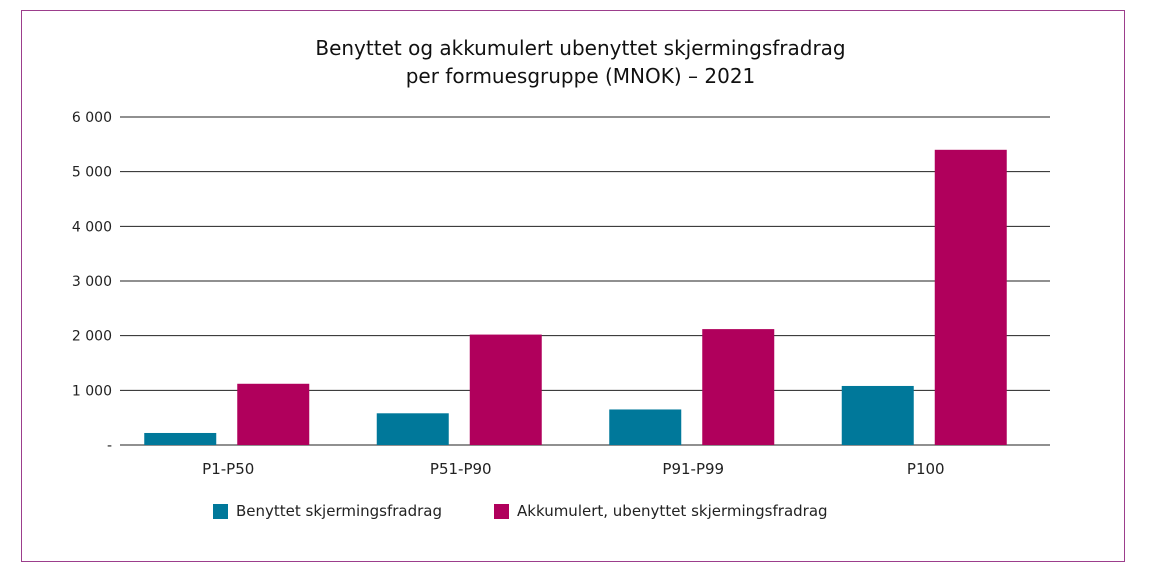  I want to click on y-tick-label: 5 000, so click(92, 173).